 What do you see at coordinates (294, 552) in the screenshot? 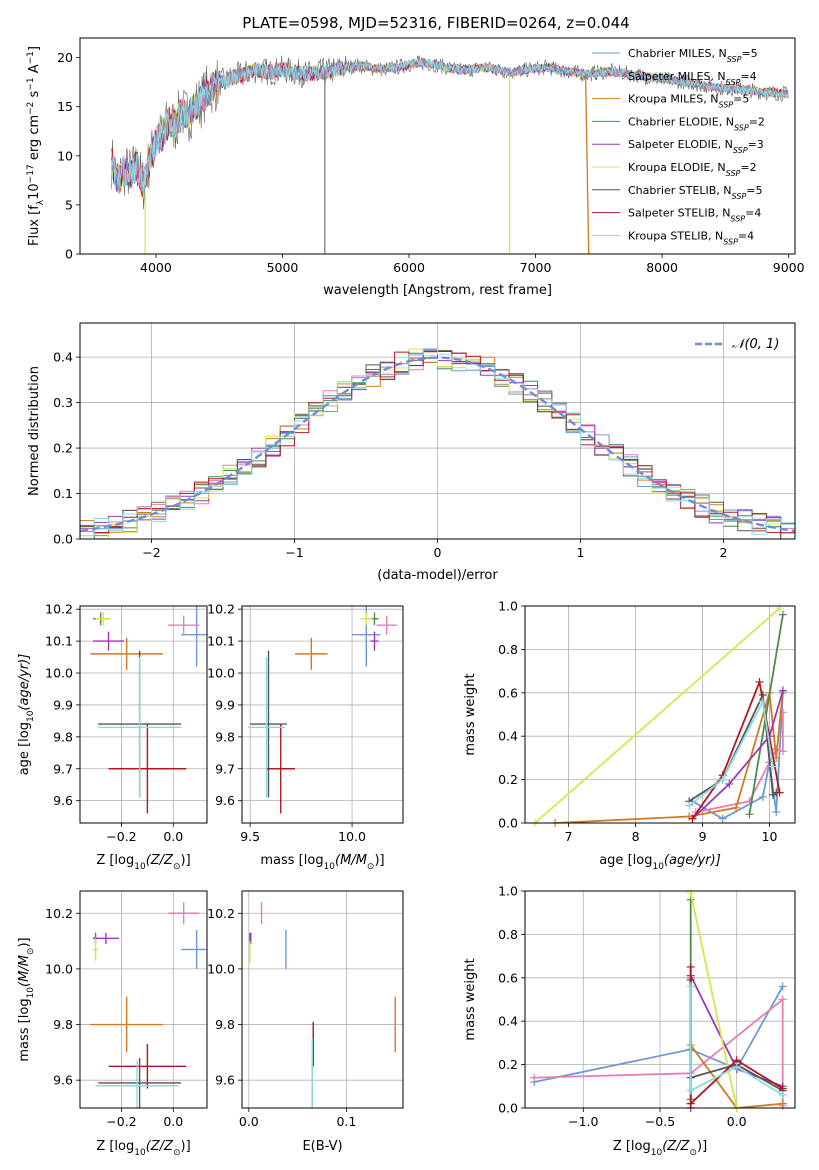
I see `x-tick-label: −1` at bounding box center [294, 552].